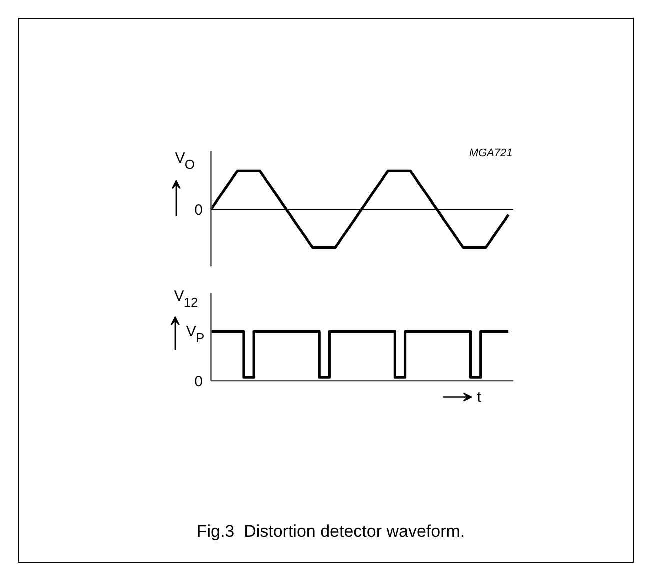 This screenshot has width=654, height=585. What do you see at coordinates (198, 210) in the screenshot?
I see `ref-line-label: 0` at bounding box center [198, 210].